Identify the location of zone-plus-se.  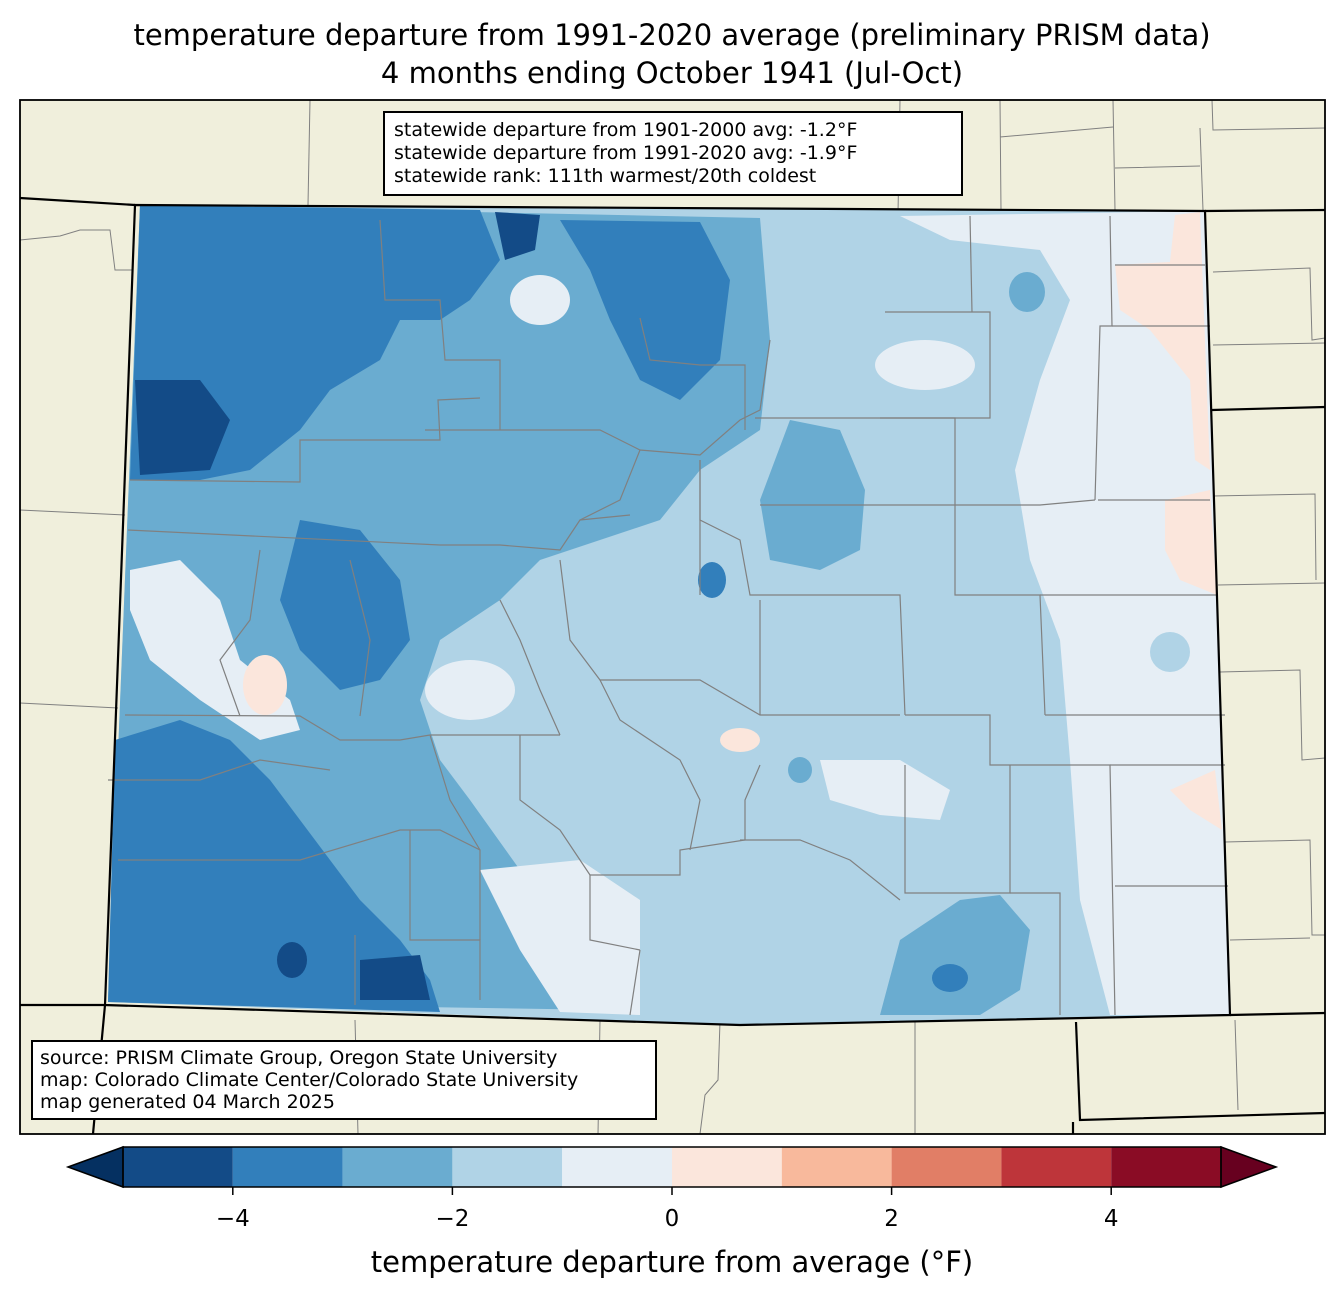
(1196, 800).